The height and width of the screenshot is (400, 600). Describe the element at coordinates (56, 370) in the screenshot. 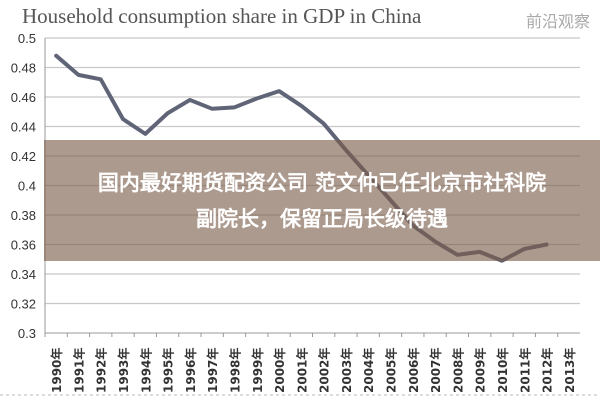

I see `x-tick-label: 1990年` at that location.